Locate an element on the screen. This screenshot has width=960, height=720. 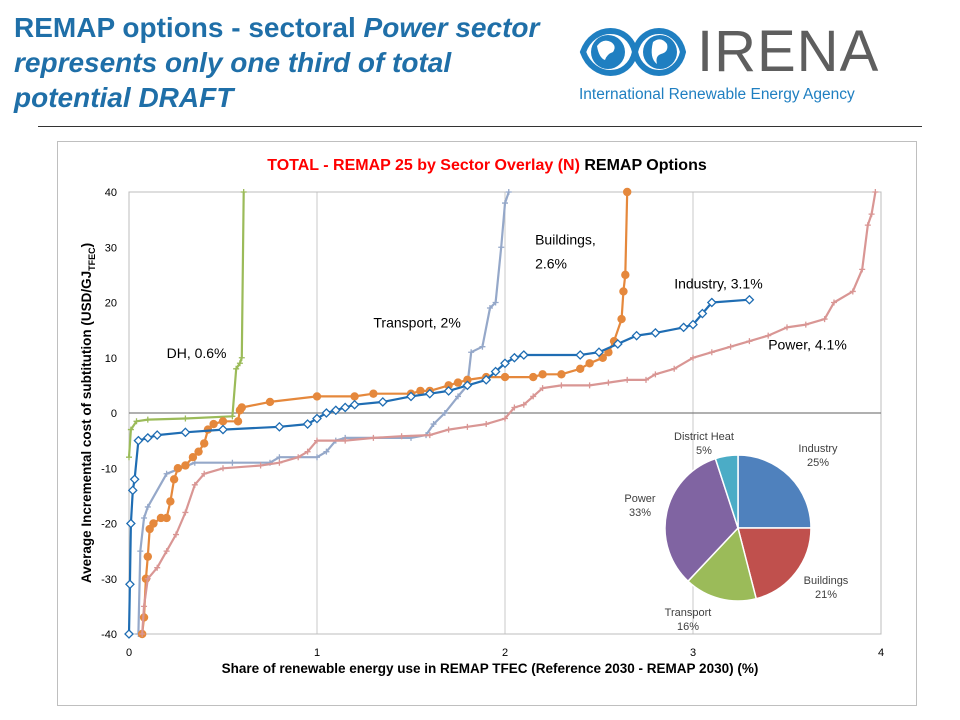
y-axis-label-close: ) is located at coordinates (86, 245).